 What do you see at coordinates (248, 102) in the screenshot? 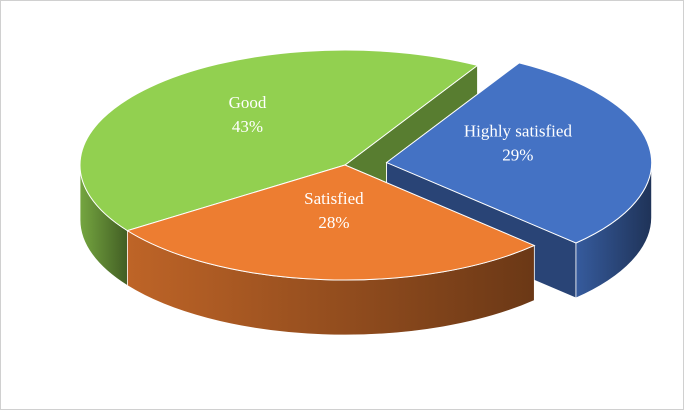
I see `category-label: Good` at bounding box center [248, 102].